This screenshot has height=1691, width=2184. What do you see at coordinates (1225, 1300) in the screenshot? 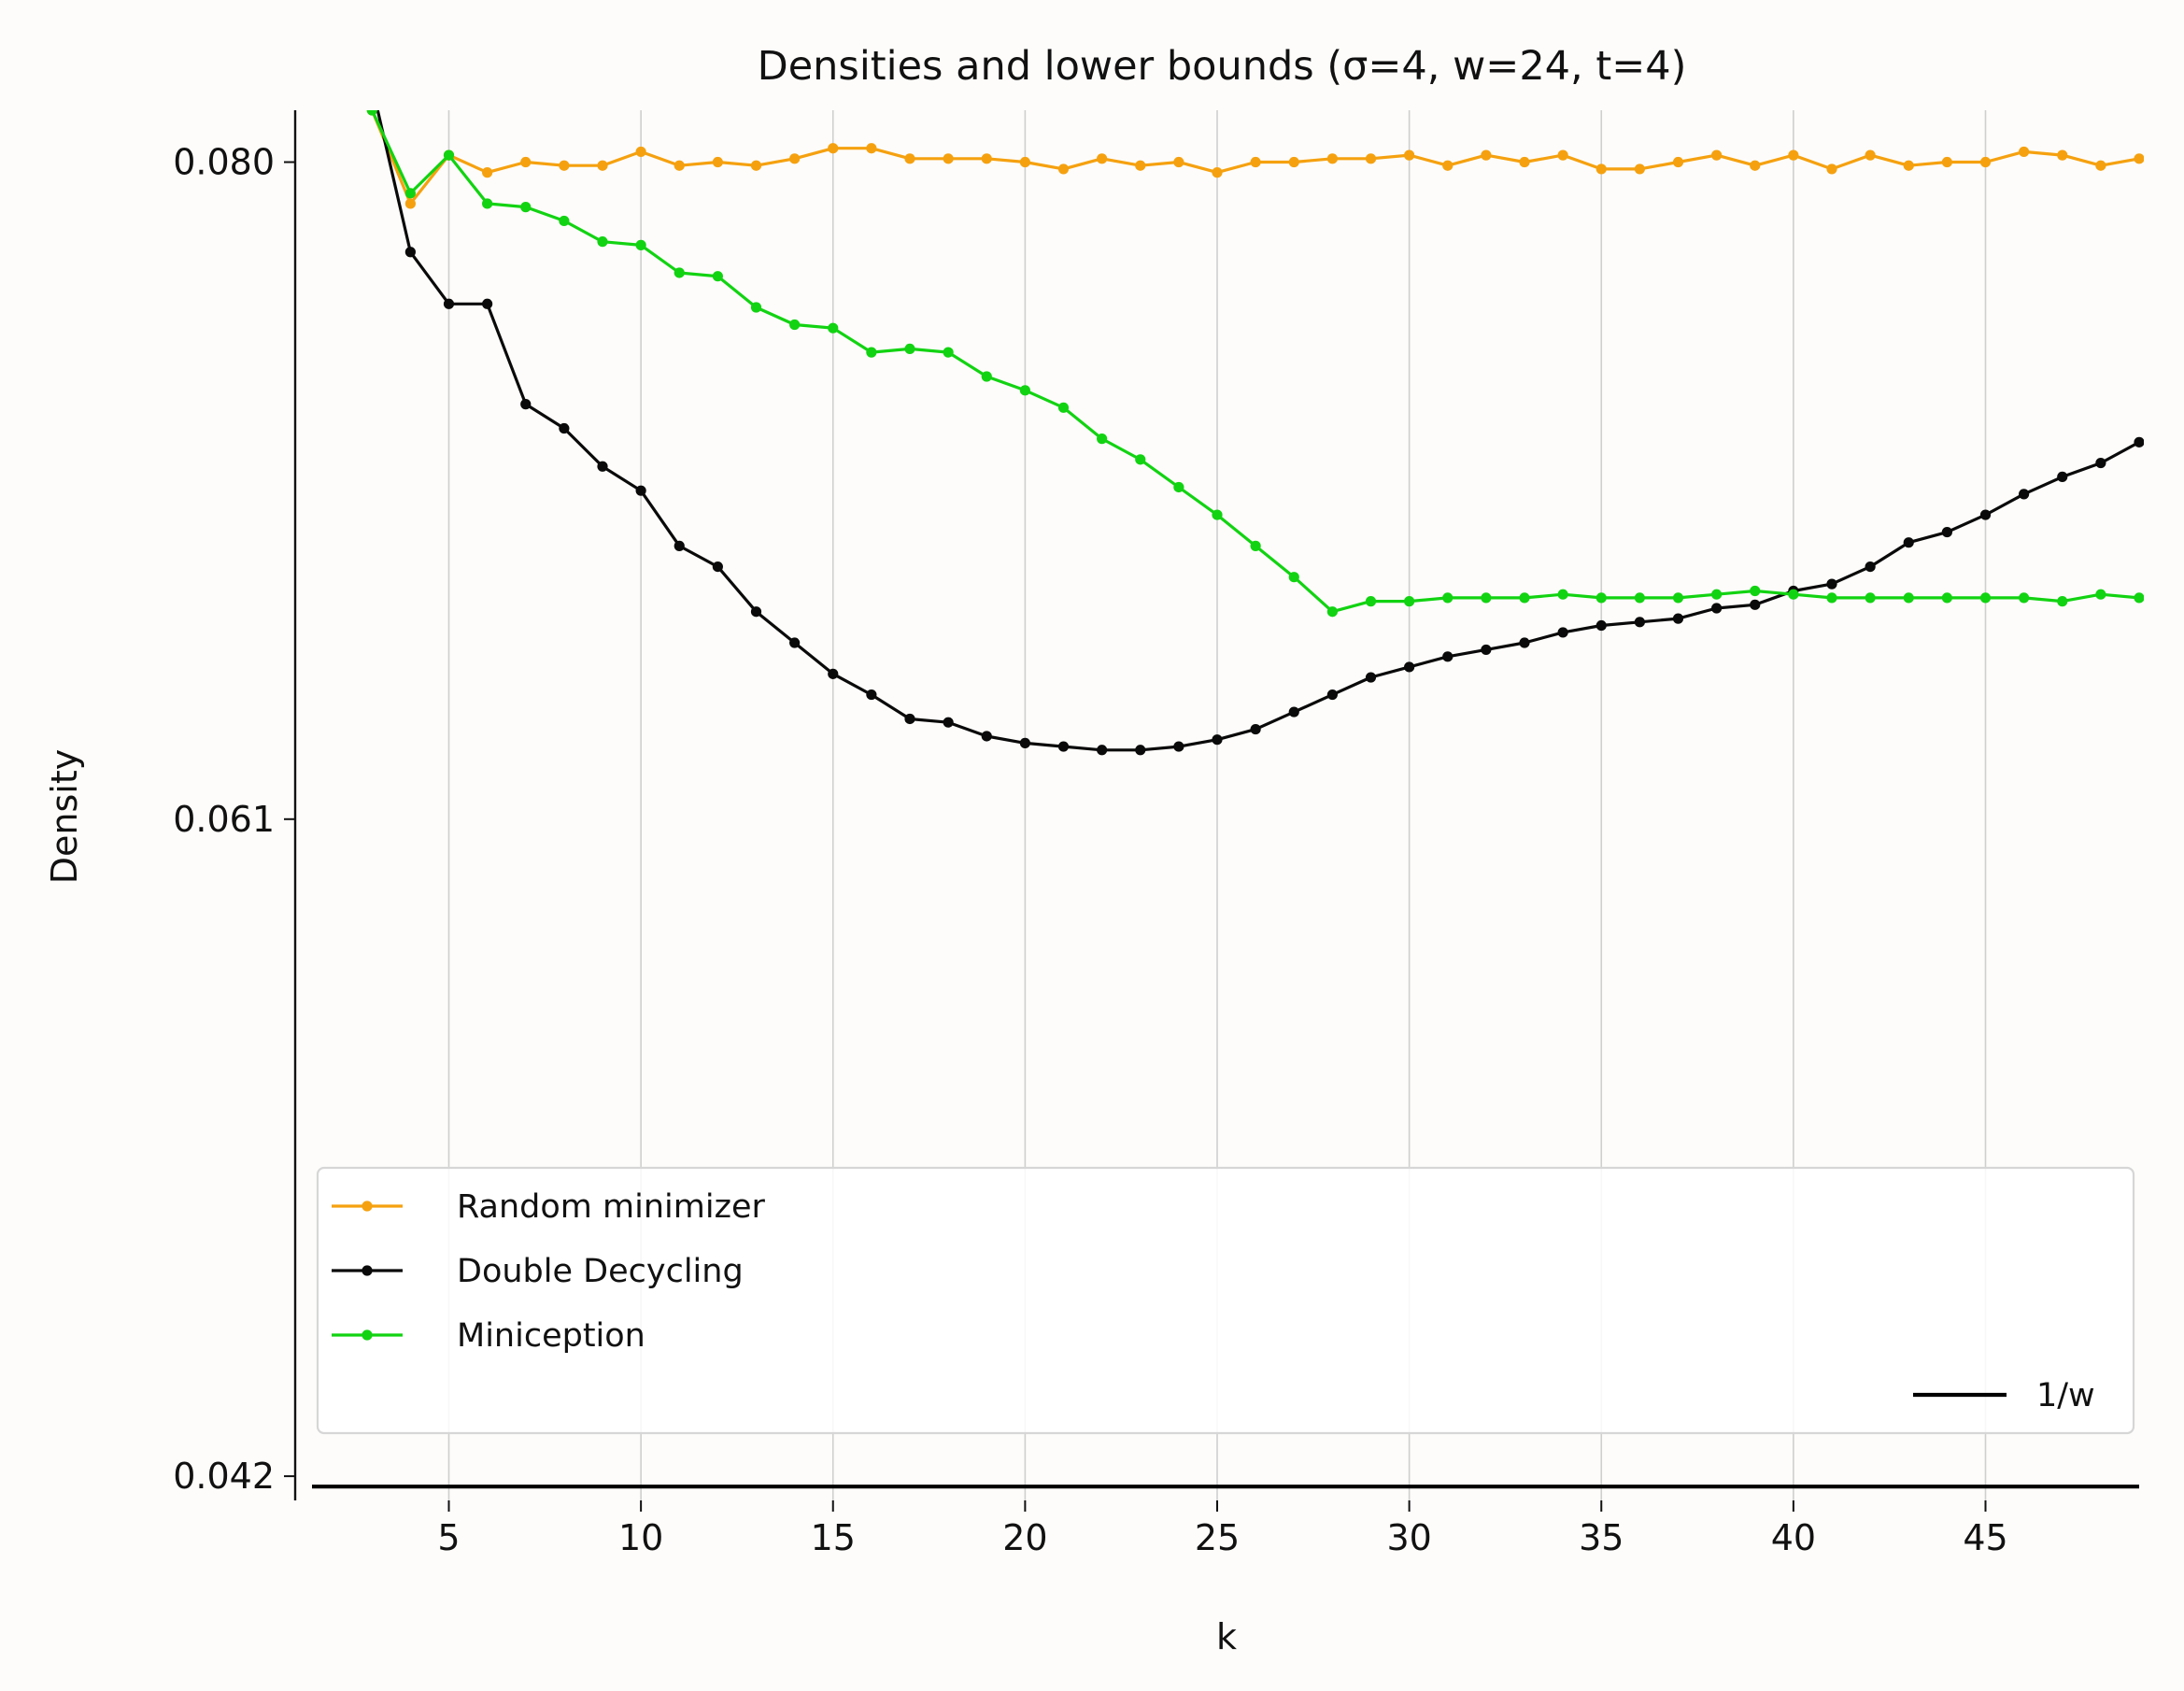
I see `legend-box` at bounding box center [1225, 1300].